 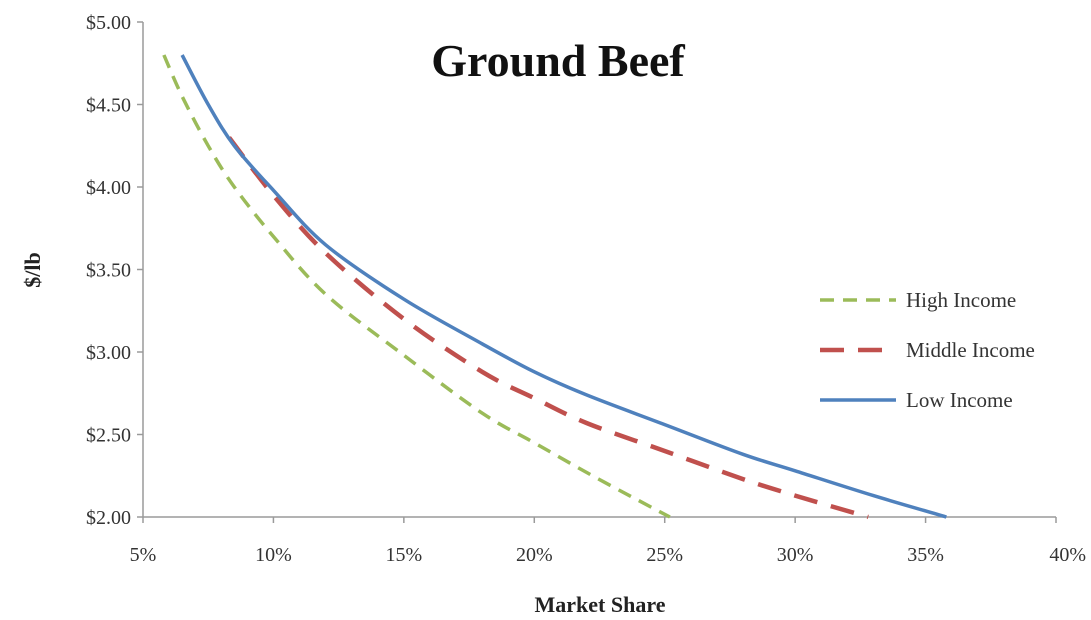 What do you see at coordinates (143, 555) in the screenshot?
I see `x-tick-label: 5%` at bounding box center [143, 555].